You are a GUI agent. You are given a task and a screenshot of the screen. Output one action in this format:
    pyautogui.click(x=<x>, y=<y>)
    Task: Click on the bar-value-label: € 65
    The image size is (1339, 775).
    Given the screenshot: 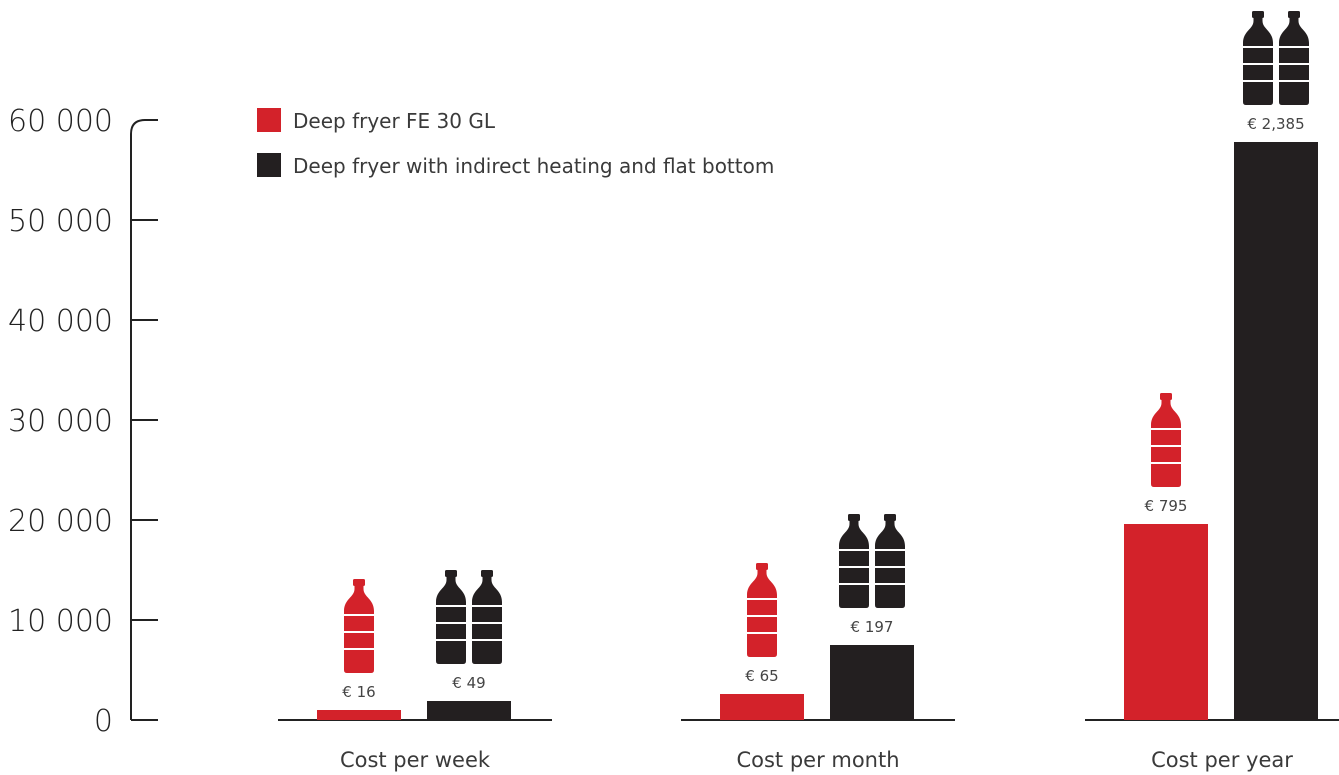 What is the action you would take?
    pyautogui.click(x=761, y=676)
    